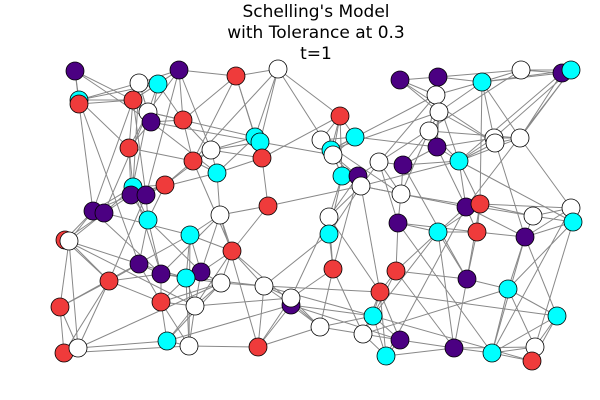 The image size is (600, 400). I want to click on title-line: with Tolerance at 0.3, so click(315, 33).